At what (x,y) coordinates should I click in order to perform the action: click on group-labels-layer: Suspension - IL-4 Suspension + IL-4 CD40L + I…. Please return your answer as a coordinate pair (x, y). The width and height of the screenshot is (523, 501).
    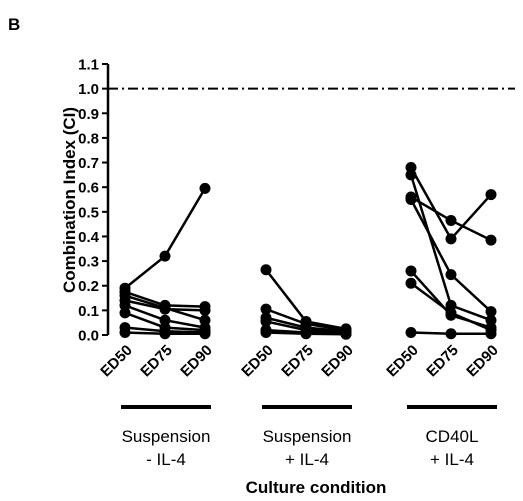
    Looking at the image, I should click on (309, 437).